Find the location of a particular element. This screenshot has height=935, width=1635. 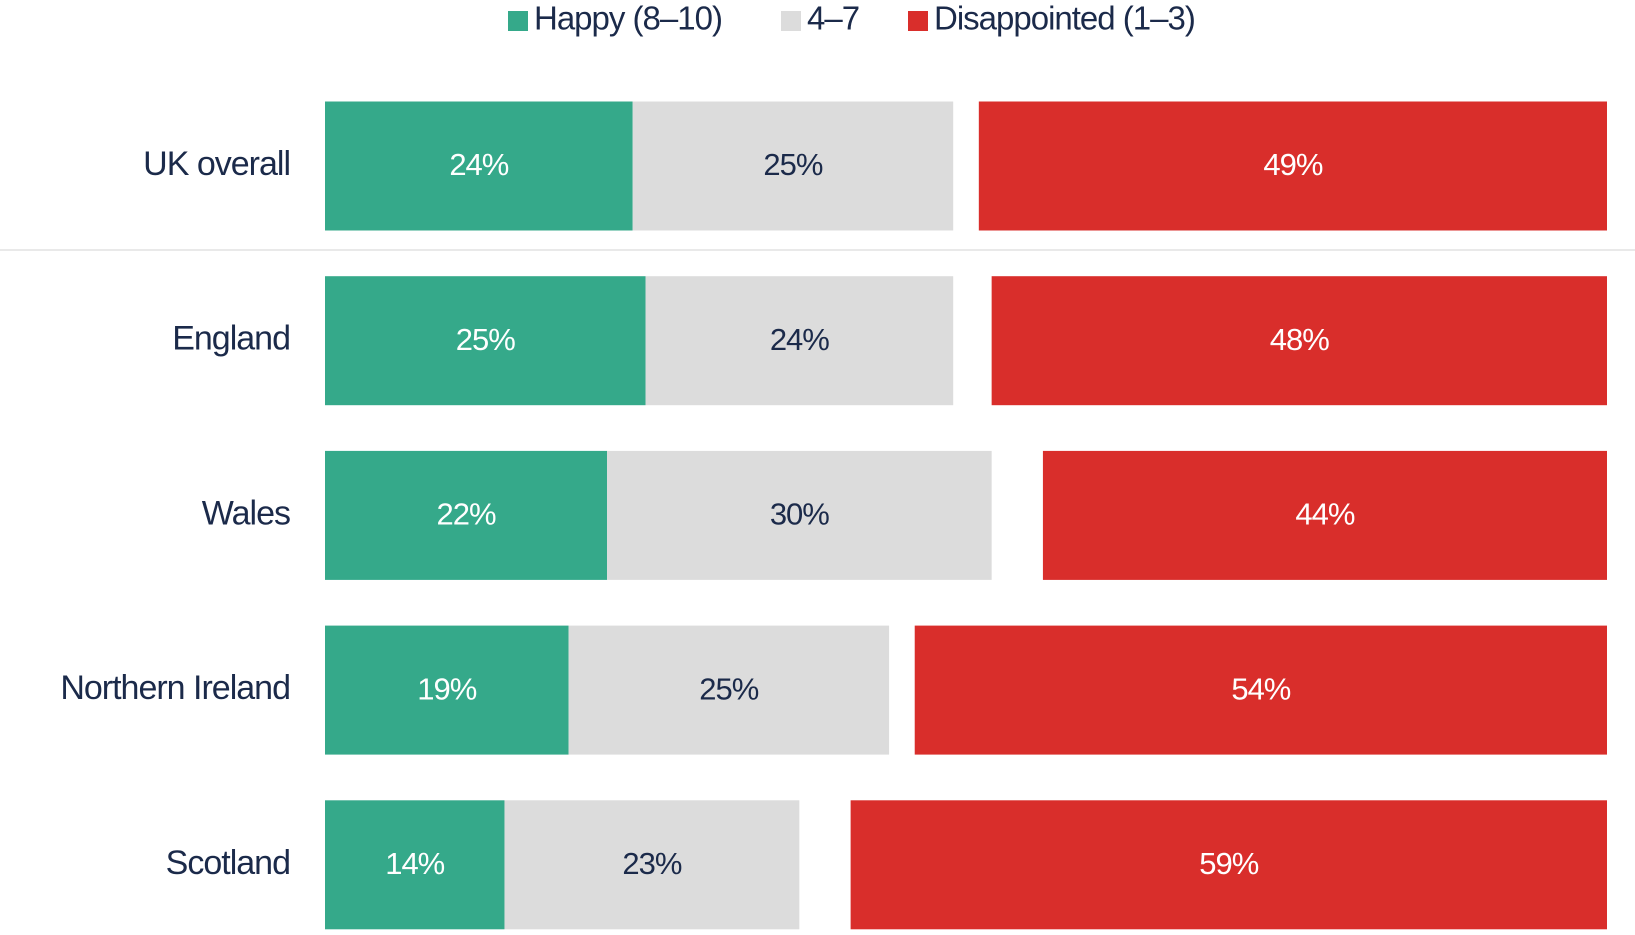

value-label: 19% is located at coordinates (446, 688).